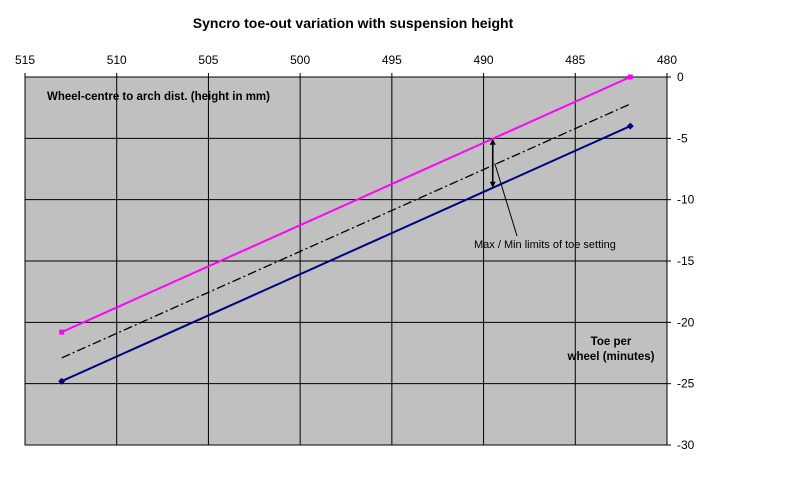  Describe the element at coordinates (545, 245) in the screenshot. I see `annotation-text: Max / Min limits of toe setting` at that location.